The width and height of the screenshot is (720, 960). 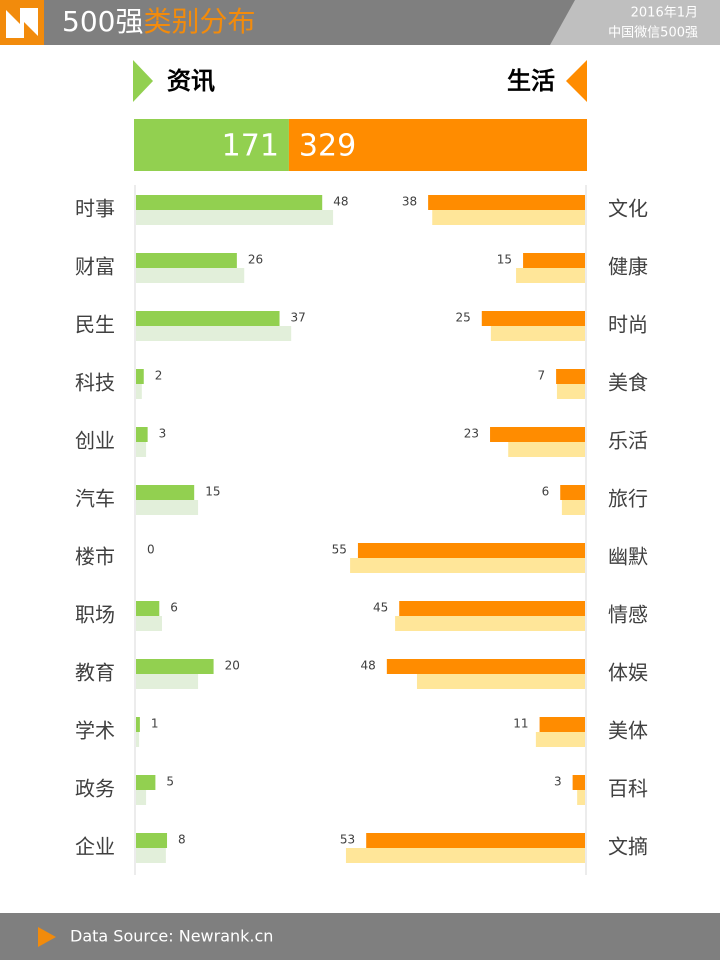 What do you see at coordinates (380, 608) in the screenshot?
I see `value-label: 45` at bounding box center [380, 608].